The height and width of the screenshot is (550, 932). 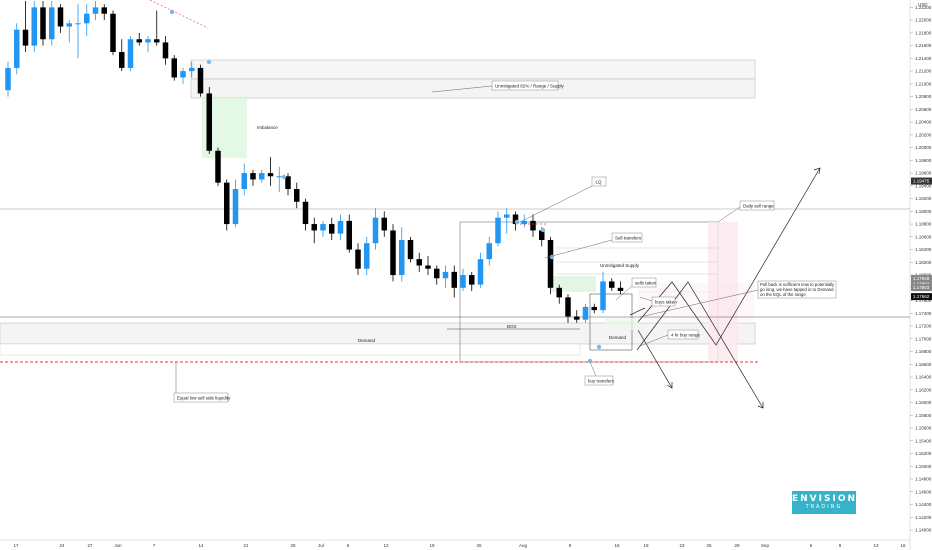 What do you see at coordinates (923, 479) in the screenshot?
I see `y-tick-label: 1.14800` at bounding box center [923, 479].